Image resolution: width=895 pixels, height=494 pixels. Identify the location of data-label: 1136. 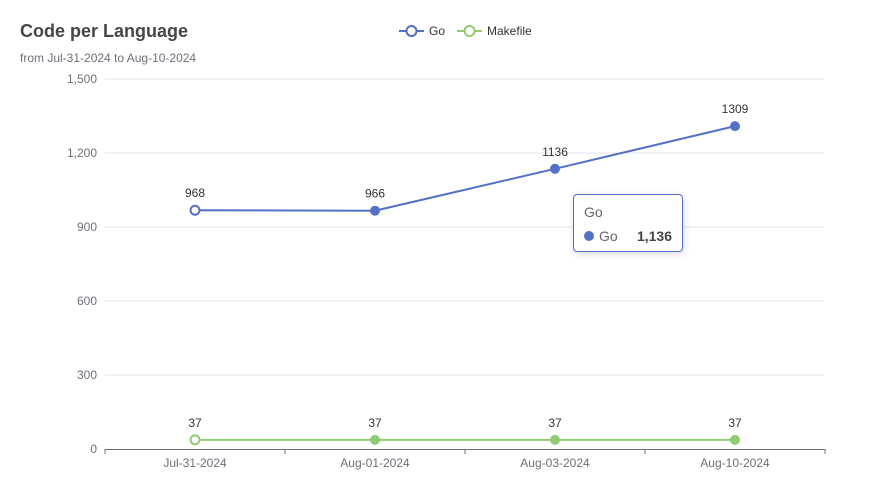
(555, 152).